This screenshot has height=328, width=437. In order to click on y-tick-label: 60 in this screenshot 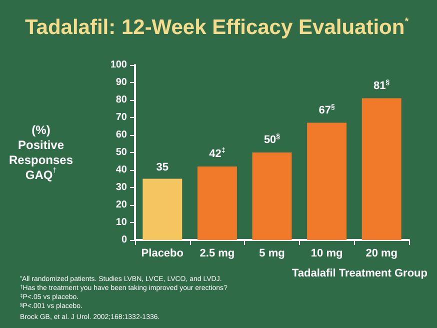, I will do `click(122, 135)`.